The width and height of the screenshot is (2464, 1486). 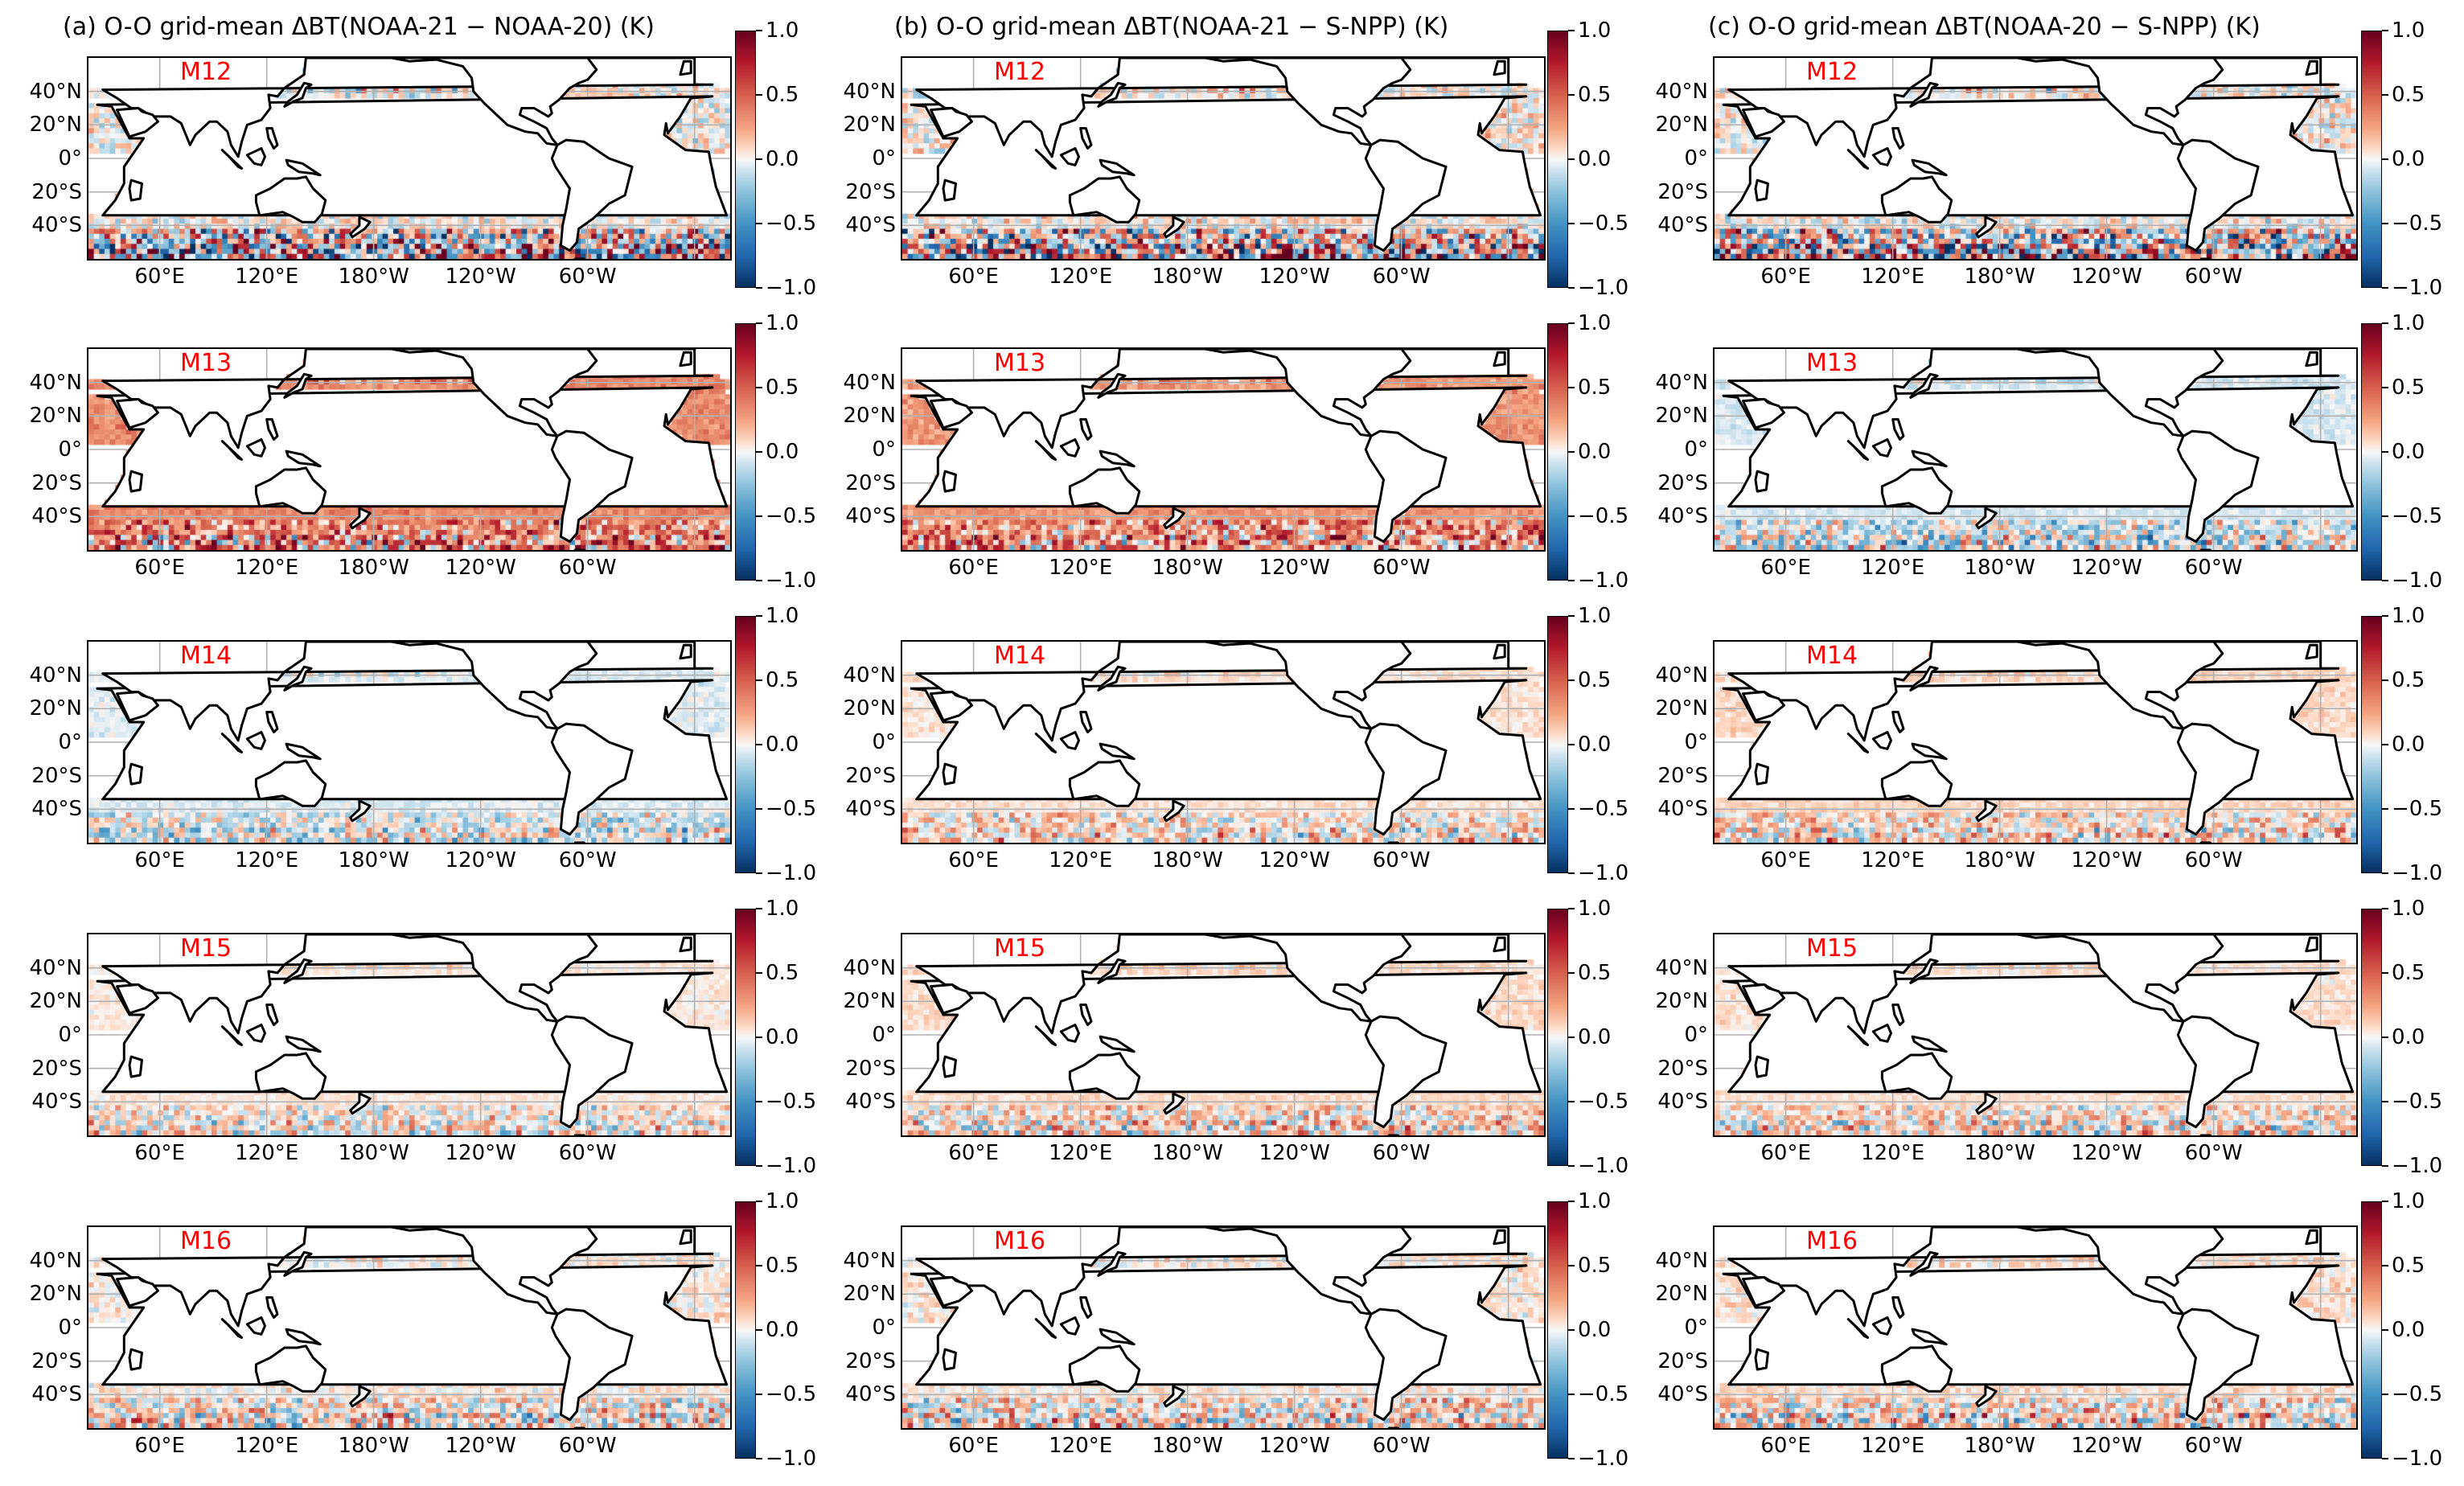 What do you see at coordinates (409, 1327) in the screenshot?
I see `heatmap-panel: M16` at bounding box center [409, 1327].